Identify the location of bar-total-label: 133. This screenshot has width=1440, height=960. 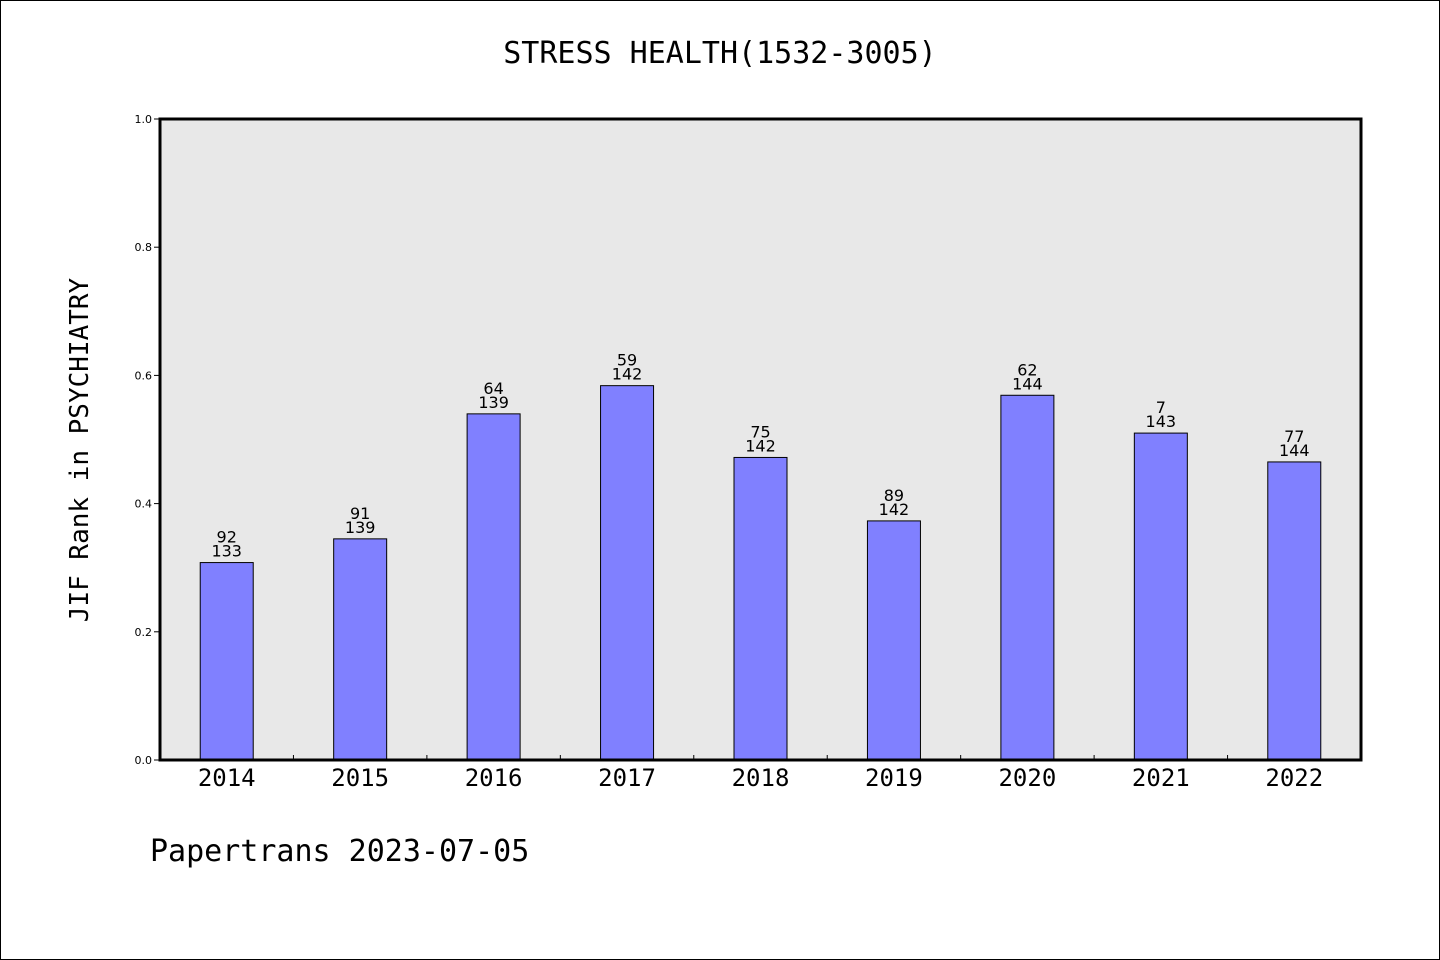
(226, 551).